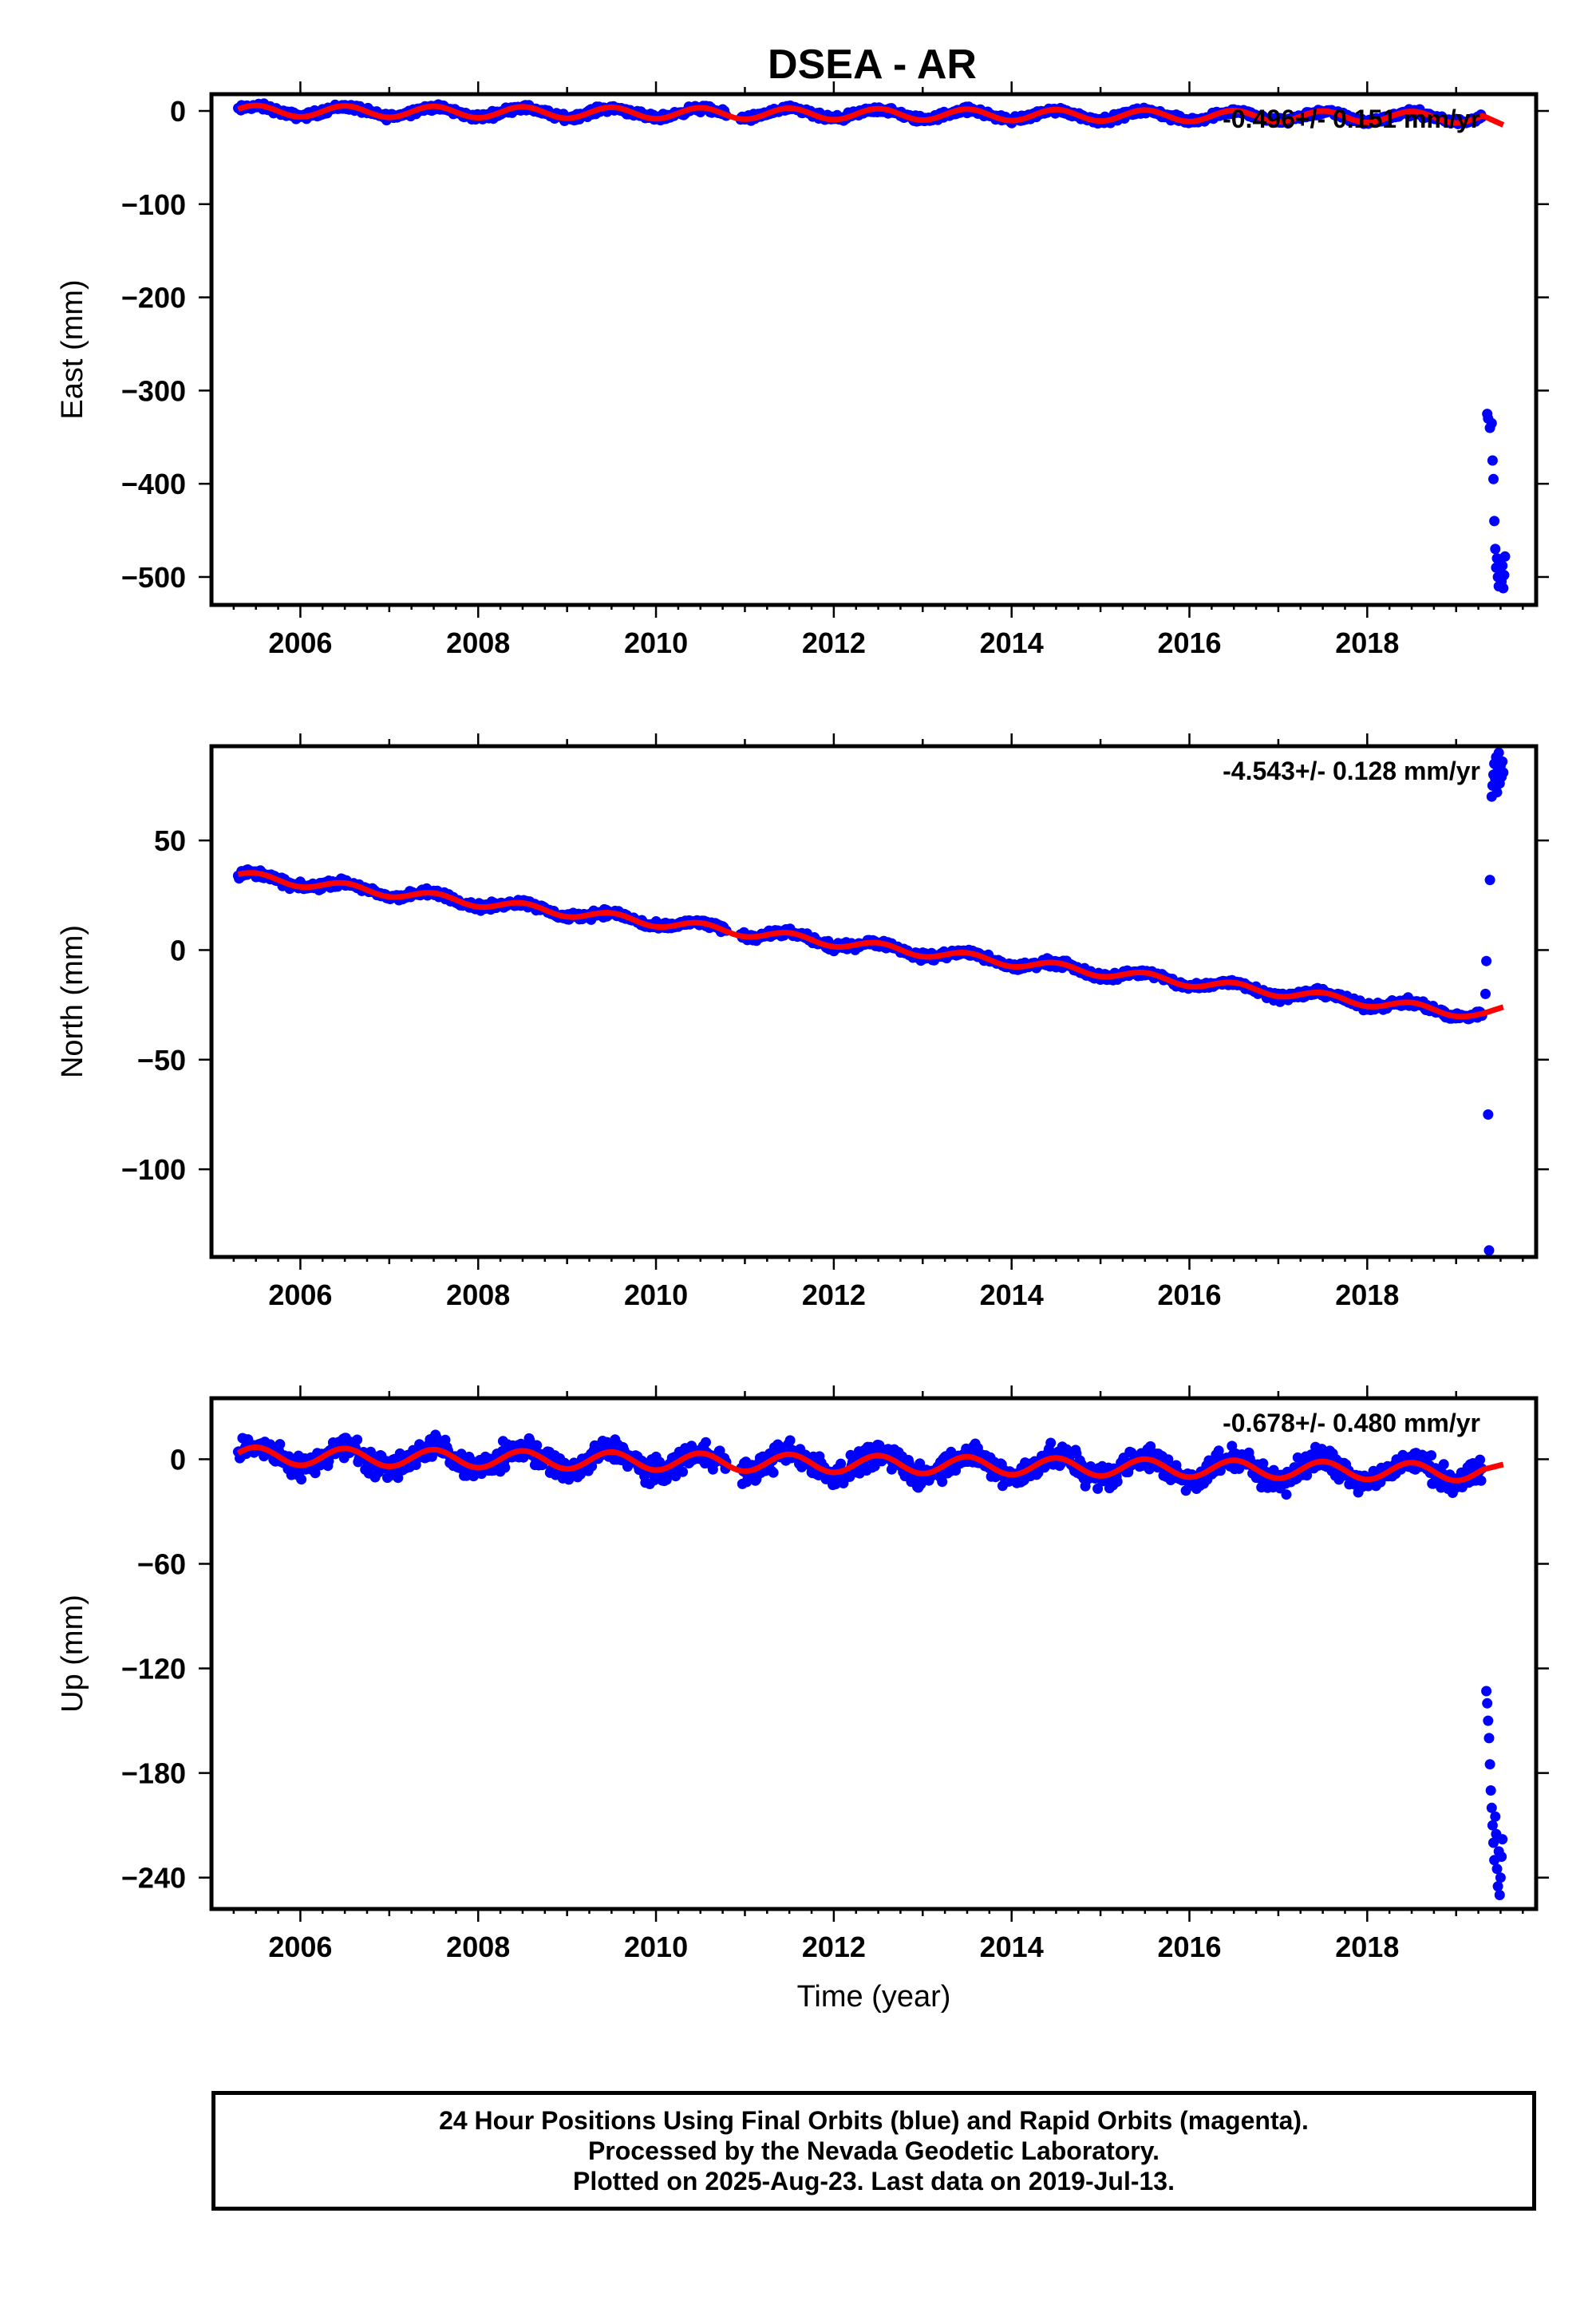 The image size is (1596, 2316). I want to click on y-axis-label: East (mm), so click(72, 349).